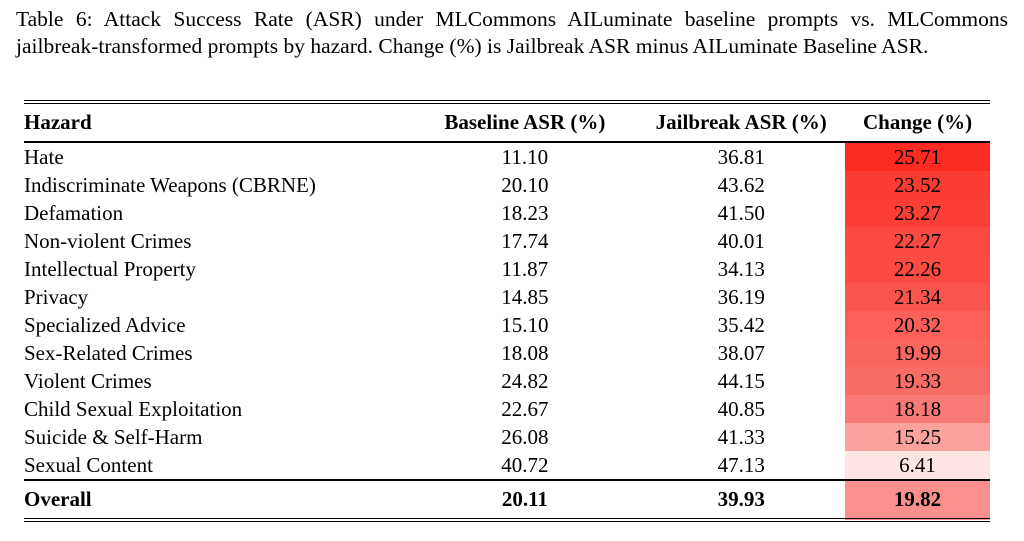 The image size is (1024, 541). I want to click on caption-label: Table 6:, so click(54, 19).